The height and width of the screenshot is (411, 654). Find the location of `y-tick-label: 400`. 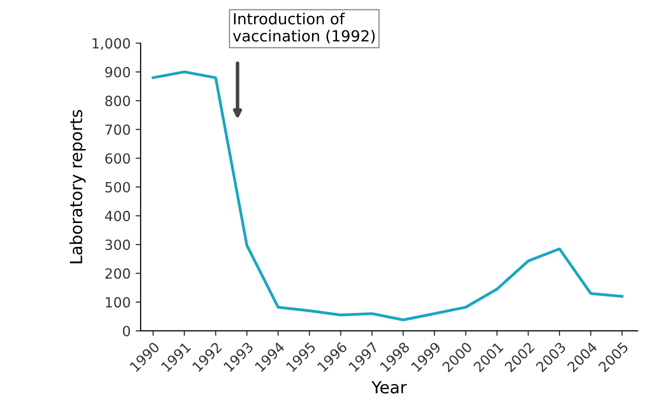

y-tick-label: 400 is located at coordinates (117, 216).